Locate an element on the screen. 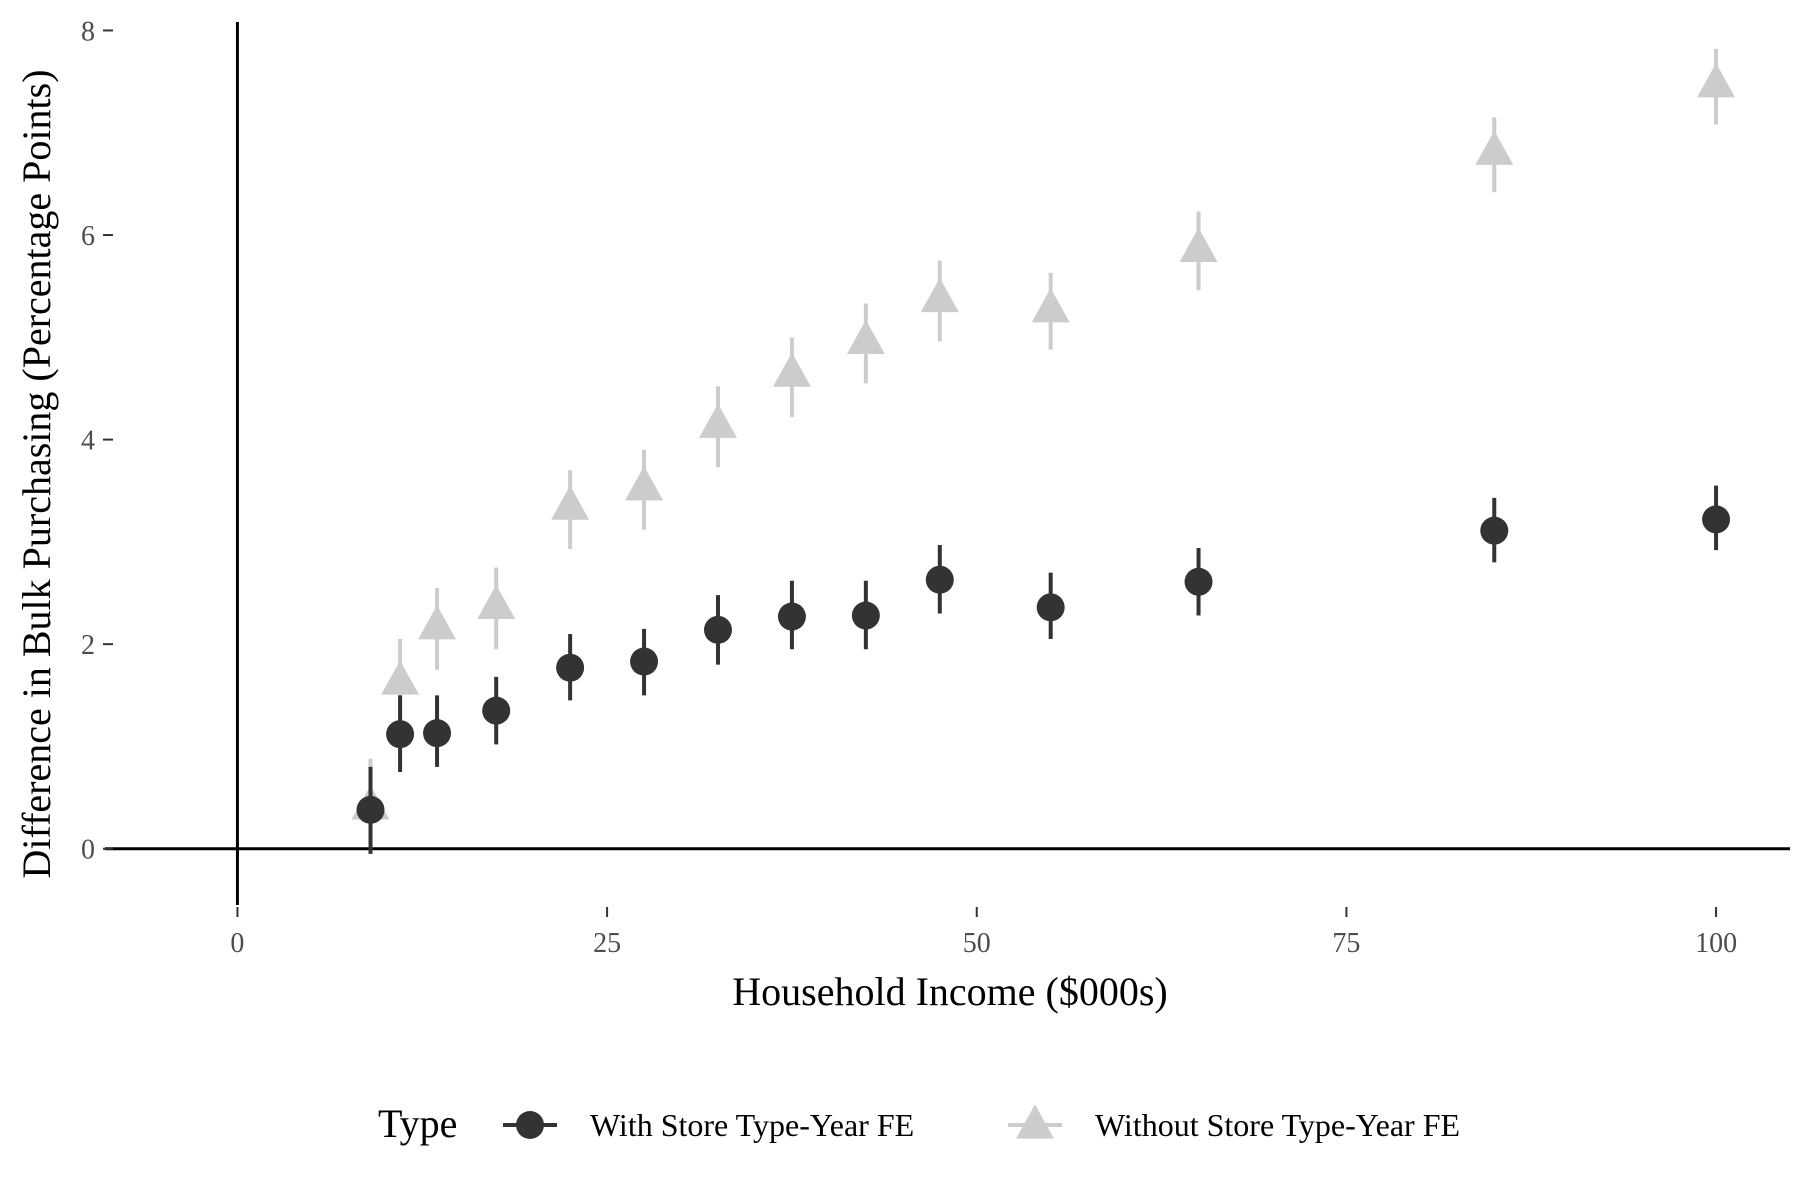 This screenshot has width=1800, height=1200. x-tick-label: 50 is located at coordinates (977, 943).